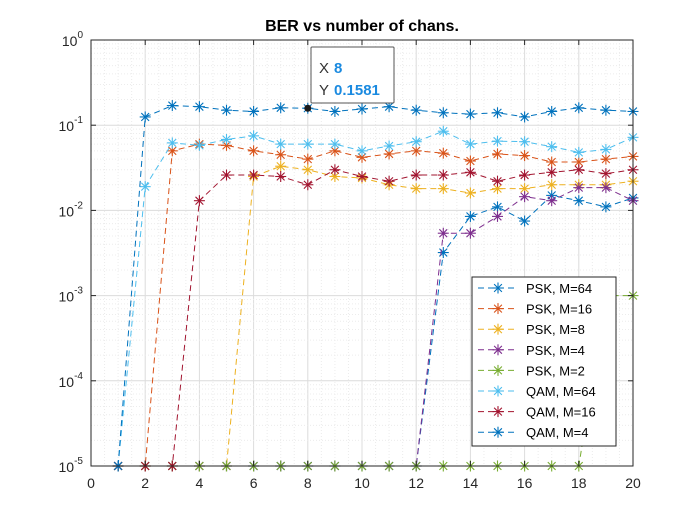  I want to click on legend-label: QAM, M=64, so click(561, 391).